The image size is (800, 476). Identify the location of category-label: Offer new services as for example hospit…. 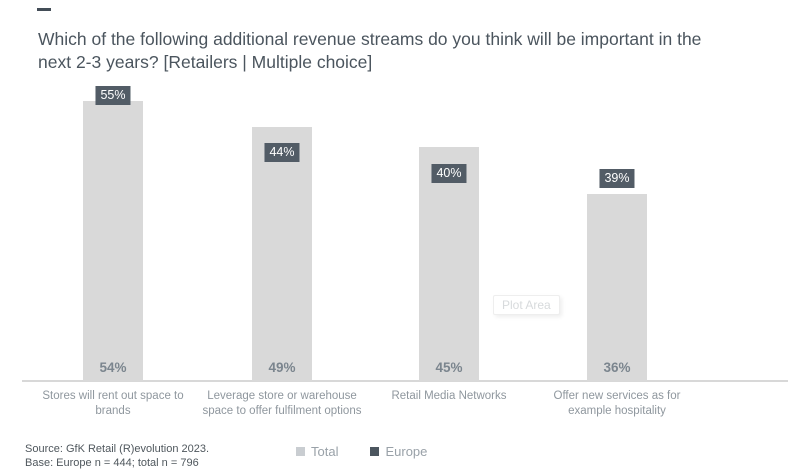
(617, 403).